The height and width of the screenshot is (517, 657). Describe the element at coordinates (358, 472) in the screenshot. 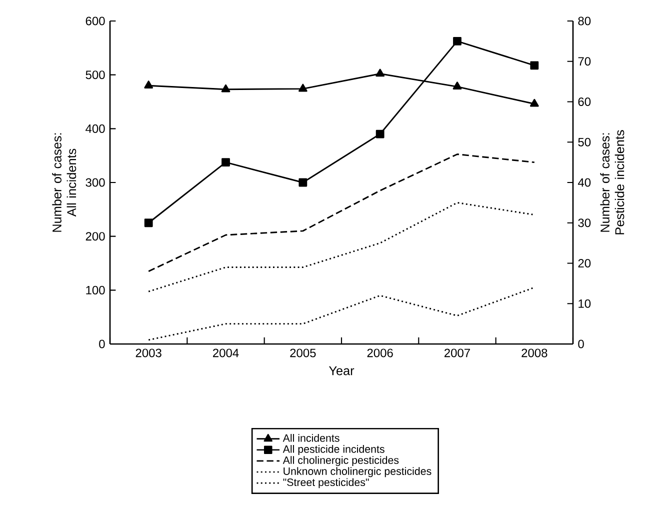

I see `legend-label: Unknown cholinergic pesticides` at that location.